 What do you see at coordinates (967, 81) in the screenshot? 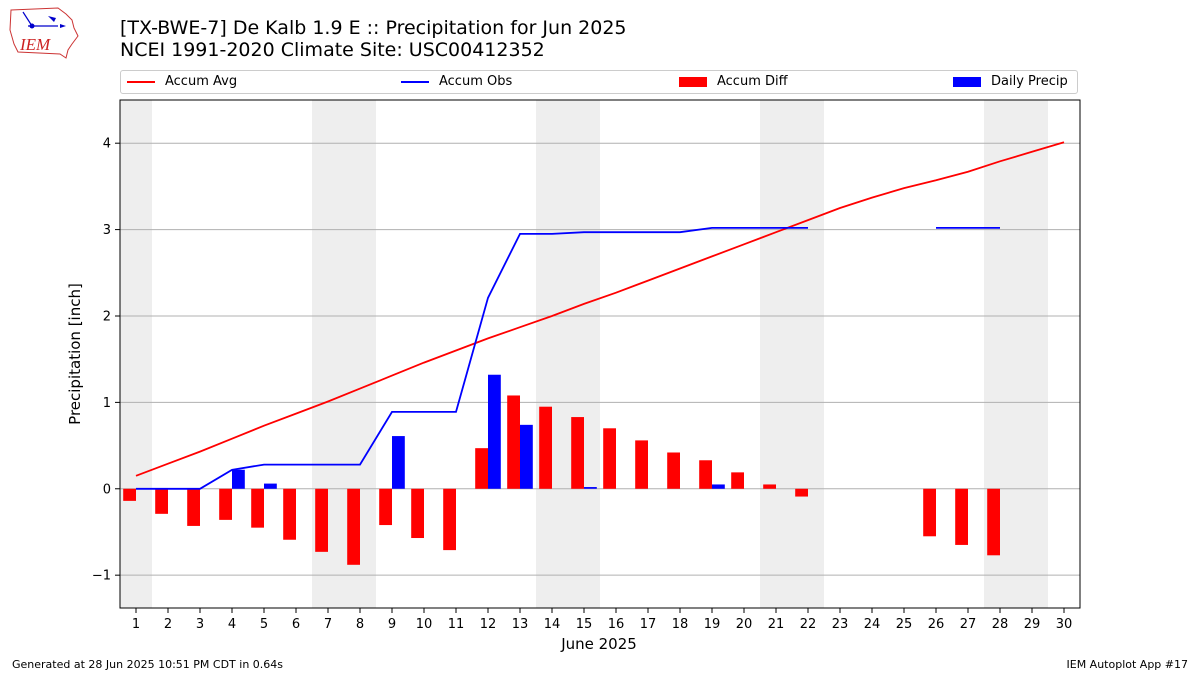
I see `legend-swatch-daily-precip` at bounding box center [967, 81].